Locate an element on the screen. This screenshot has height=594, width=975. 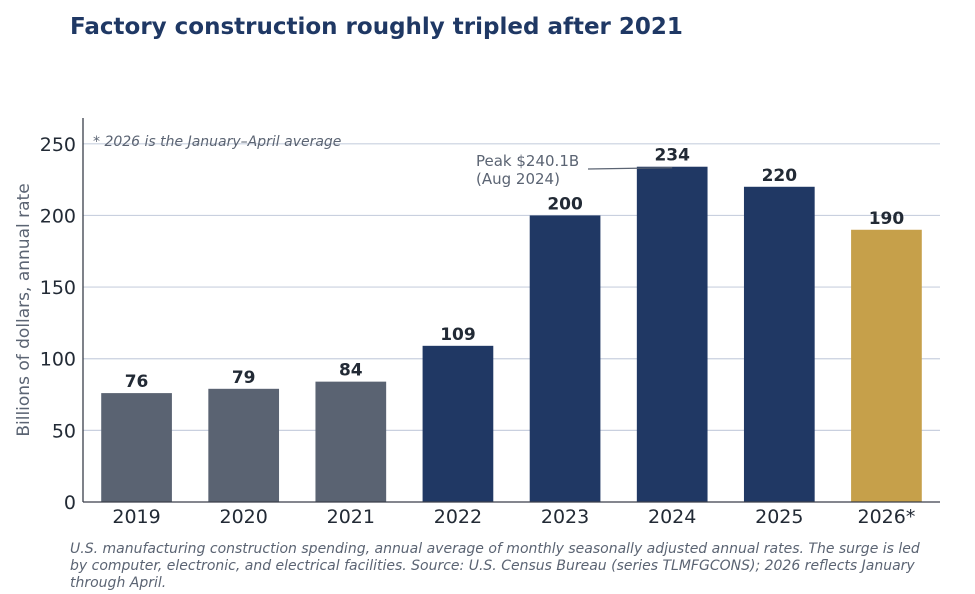
bar-2023 is located at coordinates (565, 358).